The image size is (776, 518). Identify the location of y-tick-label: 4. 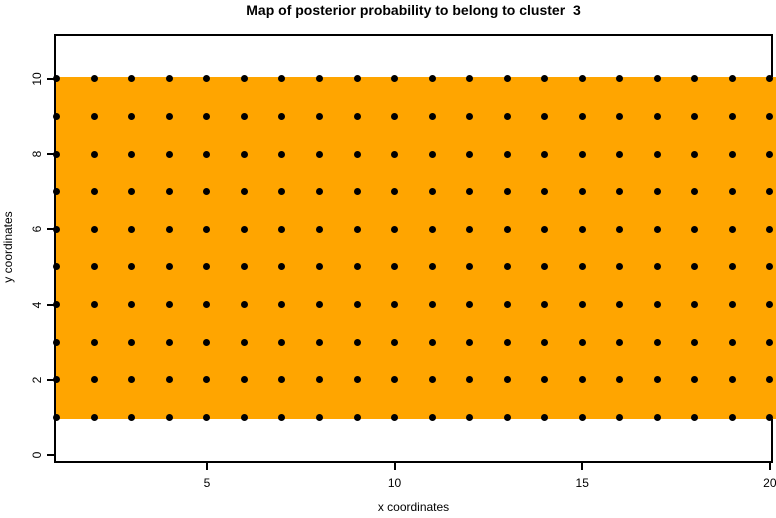
(37, 304).